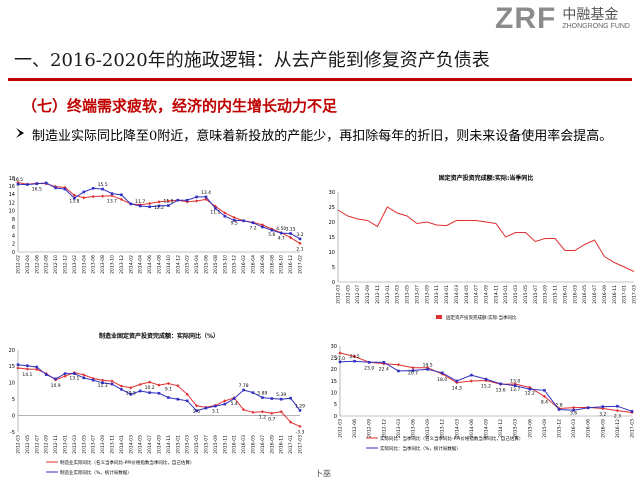 The width and height of the screenshot is (640, 480). What do you see at coordinates (12, 433) in the screenshot?
I see `y-tick-label: -5` at bounding box center [12, 433].